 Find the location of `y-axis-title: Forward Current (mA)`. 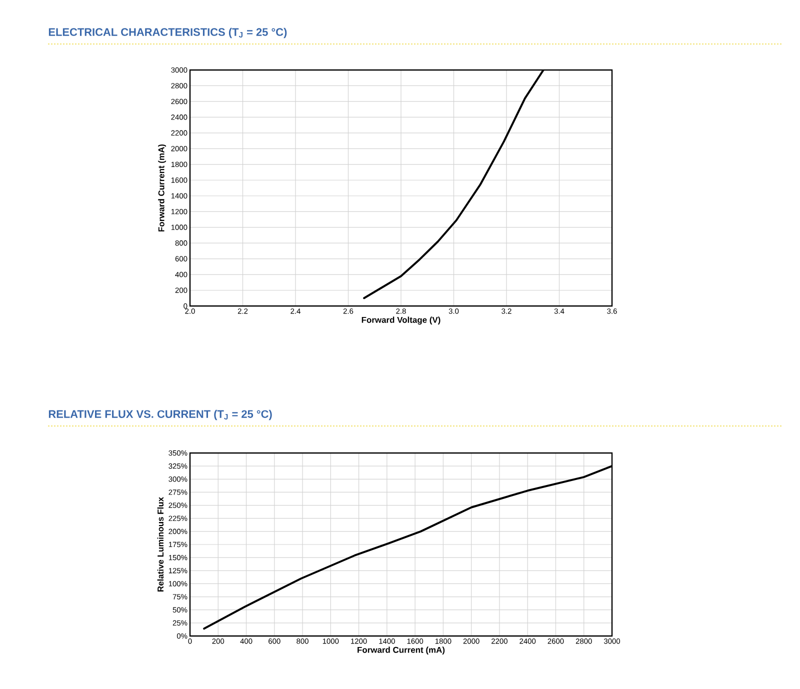

y-axis-title: Forward Current (mA) is located at coordinates (162, 188).